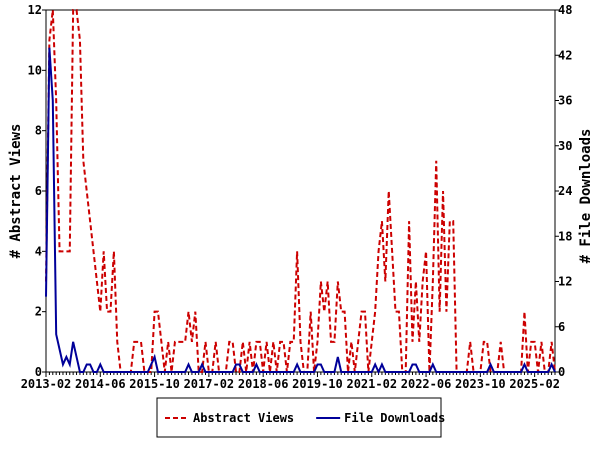 Image resolution: width=600 pixels, height=454 pixels. What do you see at coordinates (565, 191) in the screenshot?
I see `y2-tick-label: 24` at bounding box center [565, 191].